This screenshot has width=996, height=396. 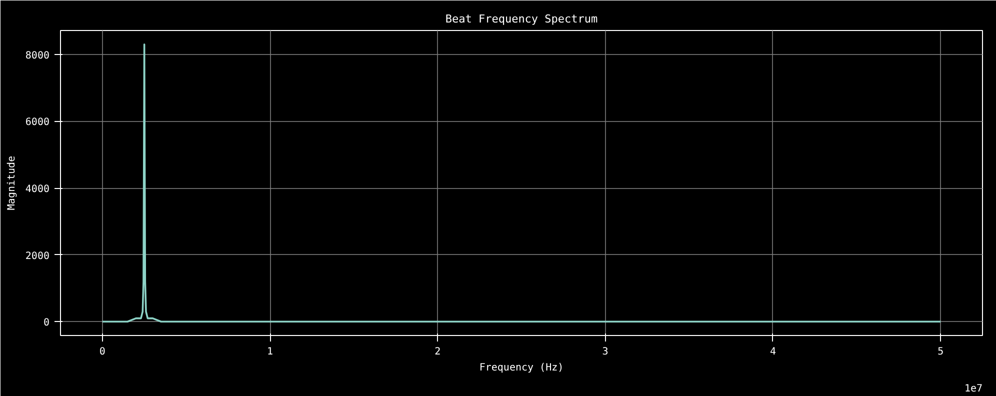 I want to click on y-tick-label: 8000, so click(x=37, y=56).